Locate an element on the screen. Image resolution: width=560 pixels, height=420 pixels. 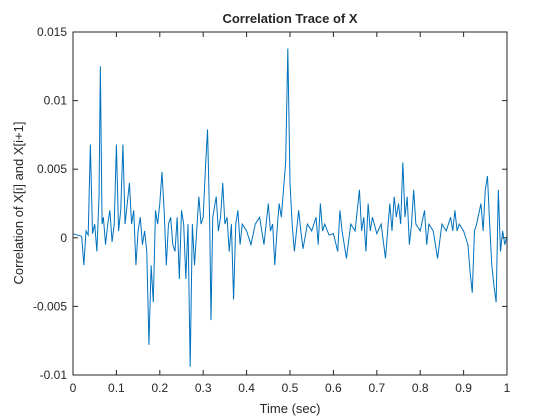
y-tick-label: -0.005 is located at coordinates (50, 306).